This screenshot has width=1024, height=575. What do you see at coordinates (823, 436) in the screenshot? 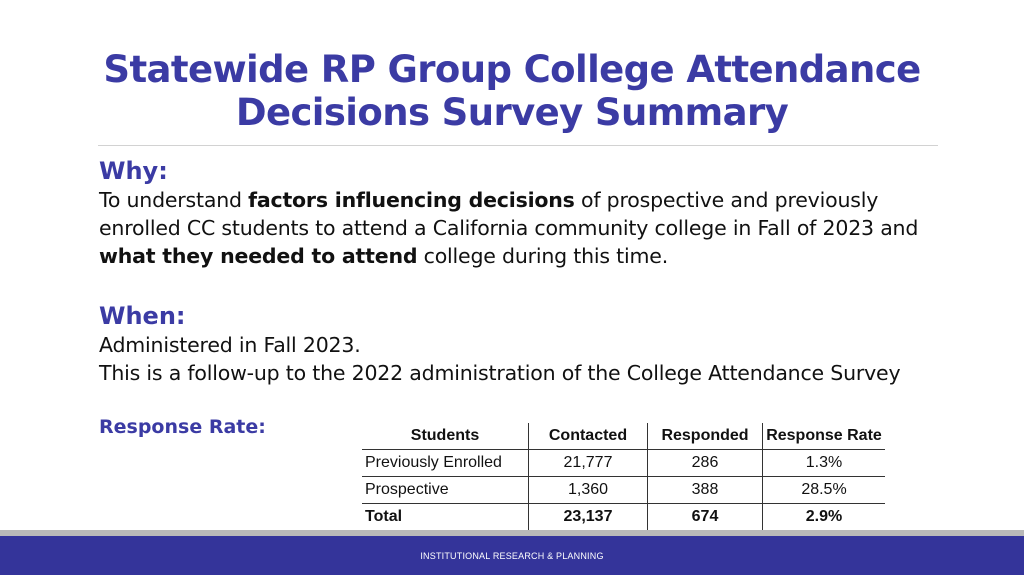
I see `header-response-rate: Response Rate` at bounding box center [823, 436].